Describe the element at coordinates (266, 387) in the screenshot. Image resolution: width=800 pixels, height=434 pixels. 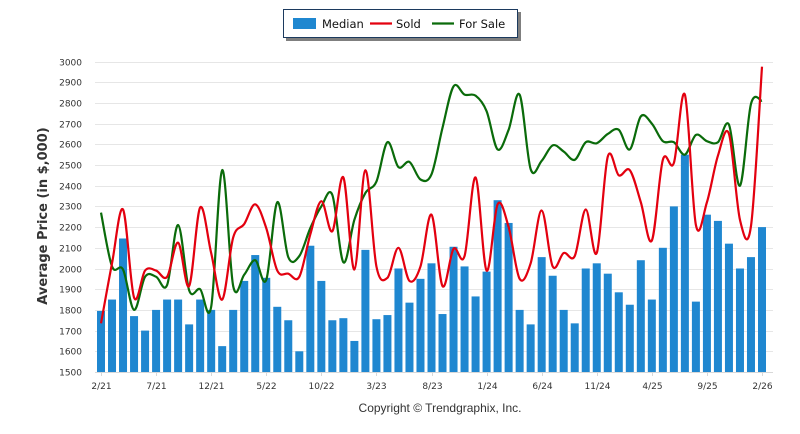
I see `x-tick-label: 5/22` at that location.